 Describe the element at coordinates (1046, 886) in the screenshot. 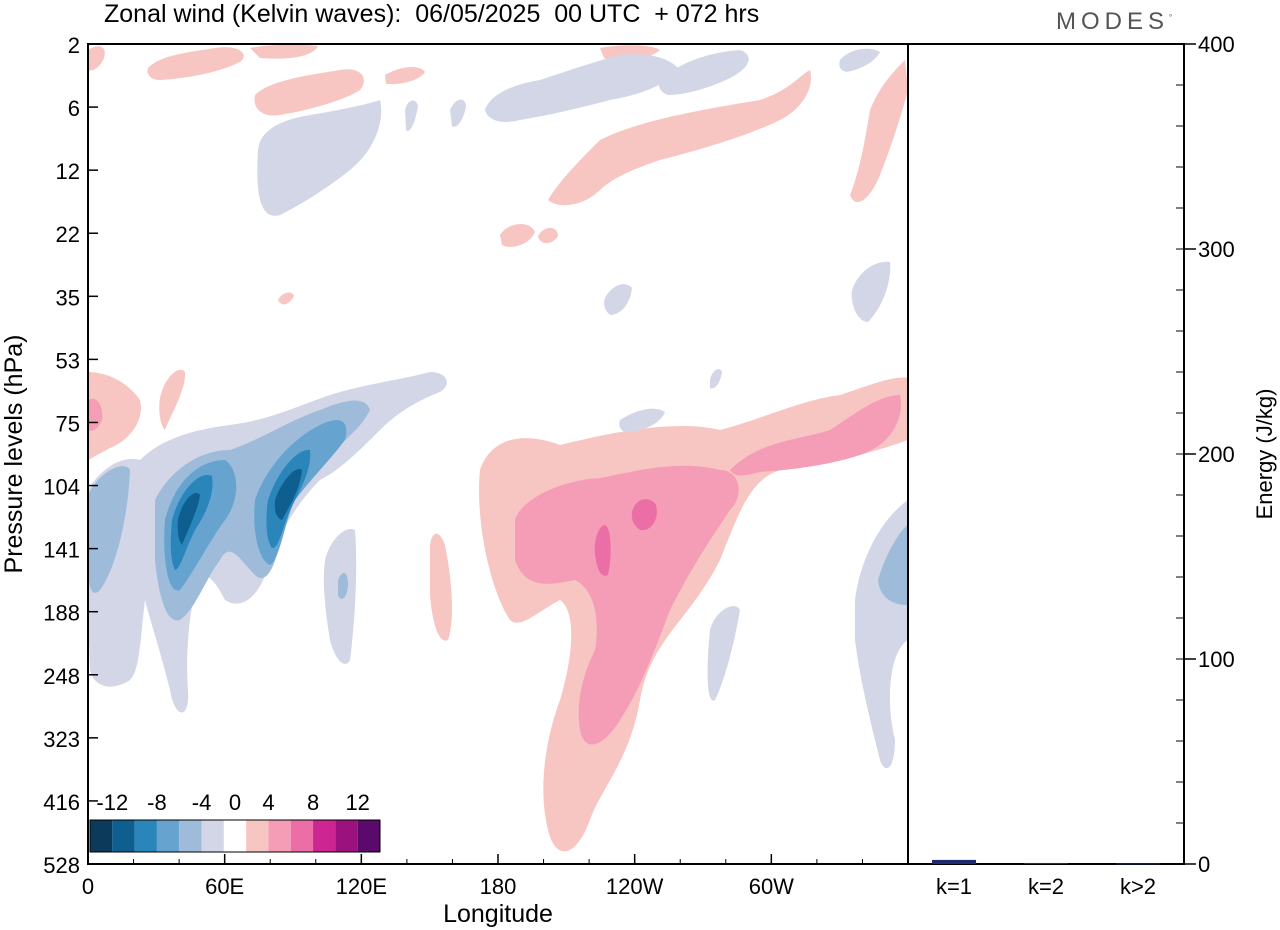

I see `energy-category-label: k=2` at that location.